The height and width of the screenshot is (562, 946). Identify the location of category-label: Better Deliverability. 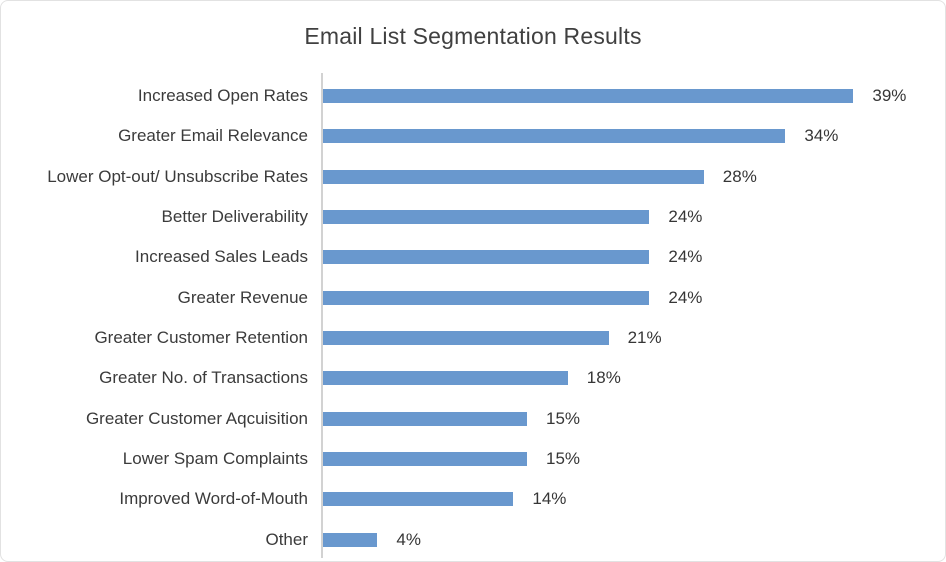
(234, 217).